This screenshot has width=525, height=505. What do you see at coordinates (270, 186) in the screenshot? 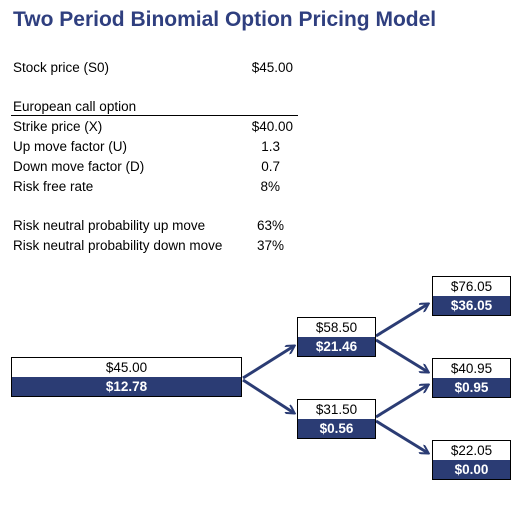
I see `risk-free-rate-value: 8%` at bounding box center [270, 186].